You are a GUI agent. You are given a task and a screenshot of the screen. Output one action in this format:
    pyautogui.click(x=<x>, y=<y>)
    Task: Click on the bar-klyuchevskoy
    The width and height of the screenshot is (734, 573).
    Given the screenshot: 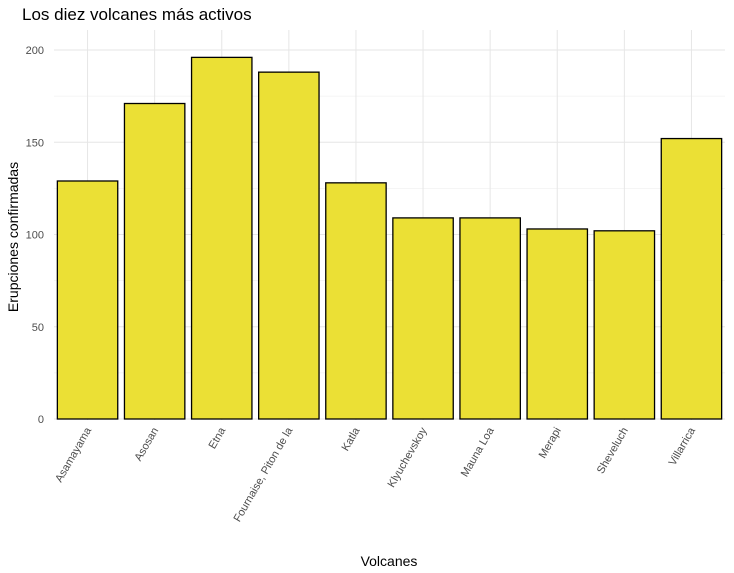 What is the action you would take?
    pyautogui.click(x=423, y=318)
    